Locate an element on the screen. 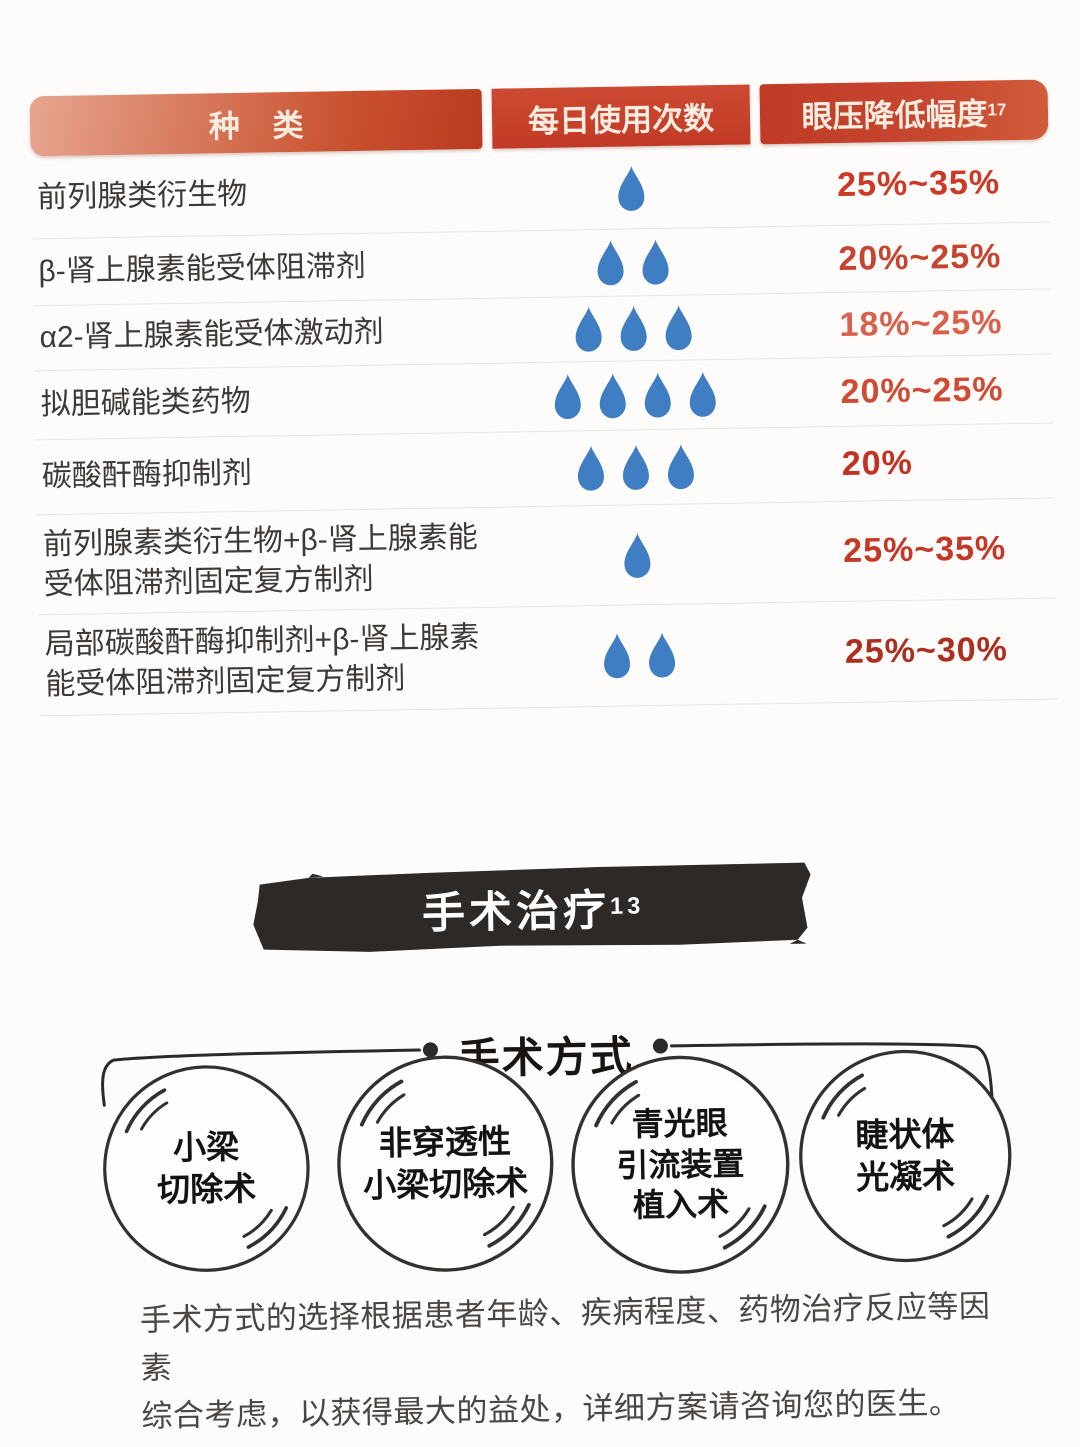  table-row: 前列腺类衍生物 25%~35% is located at coordinates (540, 190).